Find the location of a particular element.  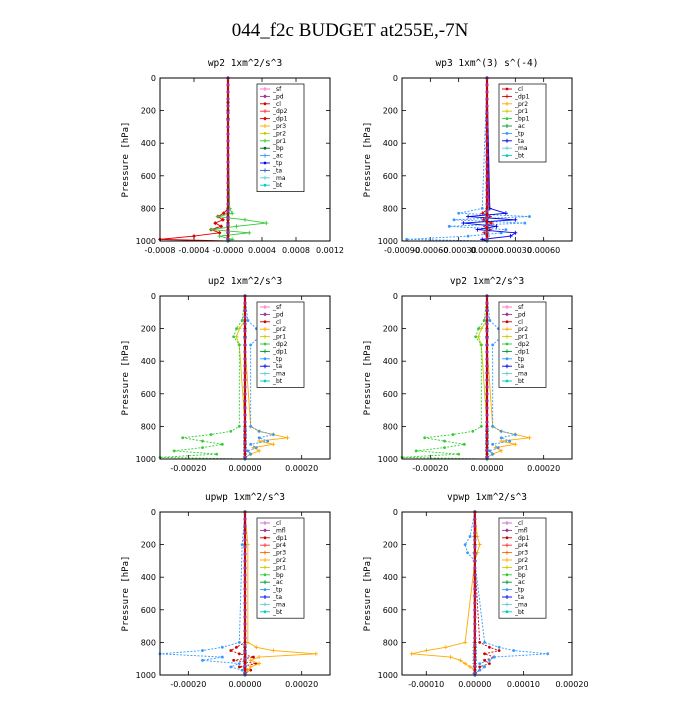

x-tick-label: -0.0004 is located at coordinates (194, 250).